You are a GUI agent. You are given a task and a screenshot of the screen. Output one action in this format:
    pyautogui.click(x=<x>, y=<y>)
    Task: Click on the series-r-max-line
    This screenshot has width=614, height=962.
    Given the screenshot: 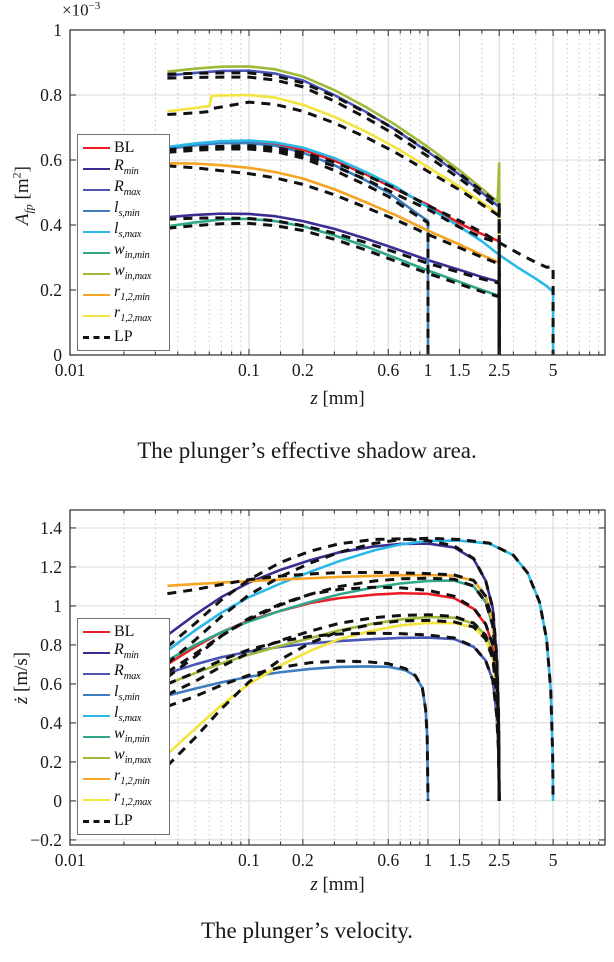 What is the action you would take?
    pyautogui.click(x=333, y=718)
    